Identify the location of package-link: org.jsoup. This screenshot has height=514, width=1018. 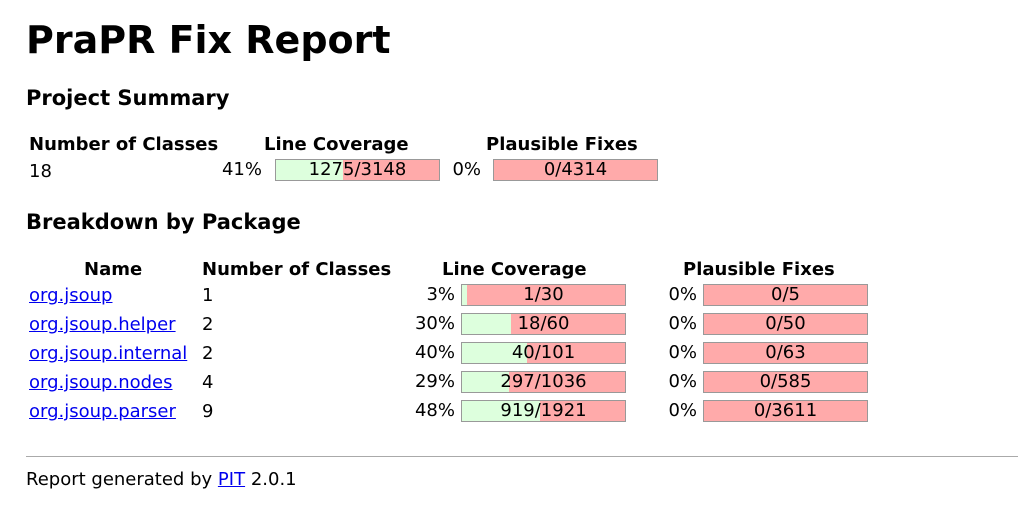
(71, 295).